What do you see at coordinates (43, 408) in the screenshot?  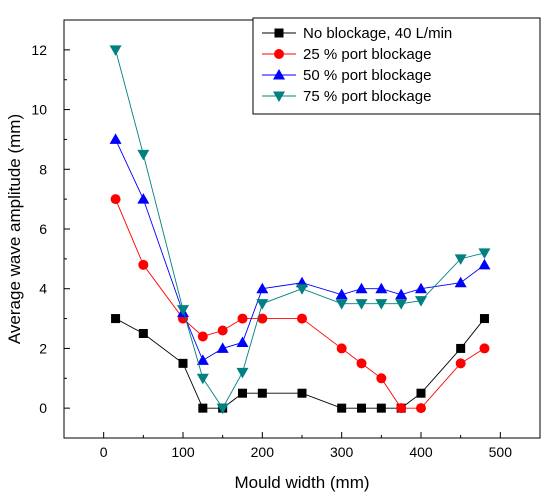 I see `y-tick-label: 0` at bounding box center [43, 408].